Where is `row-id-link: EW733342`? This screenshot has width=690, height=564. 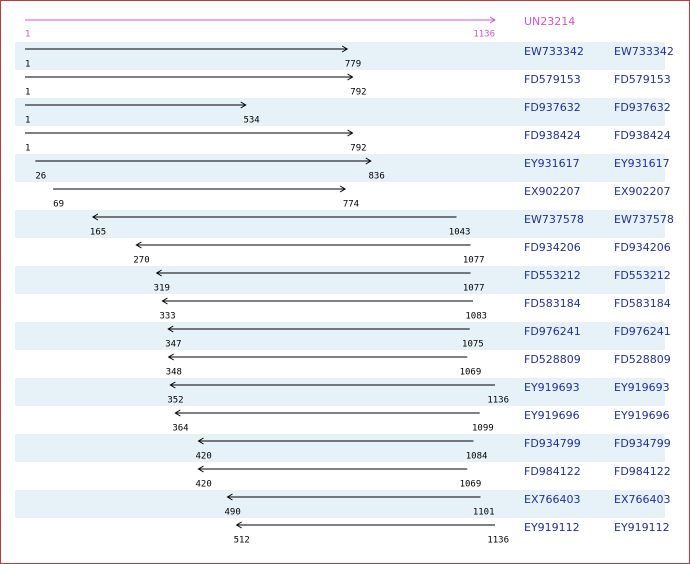
row-id-link: EW733342 is located at coordinates (644, 51).